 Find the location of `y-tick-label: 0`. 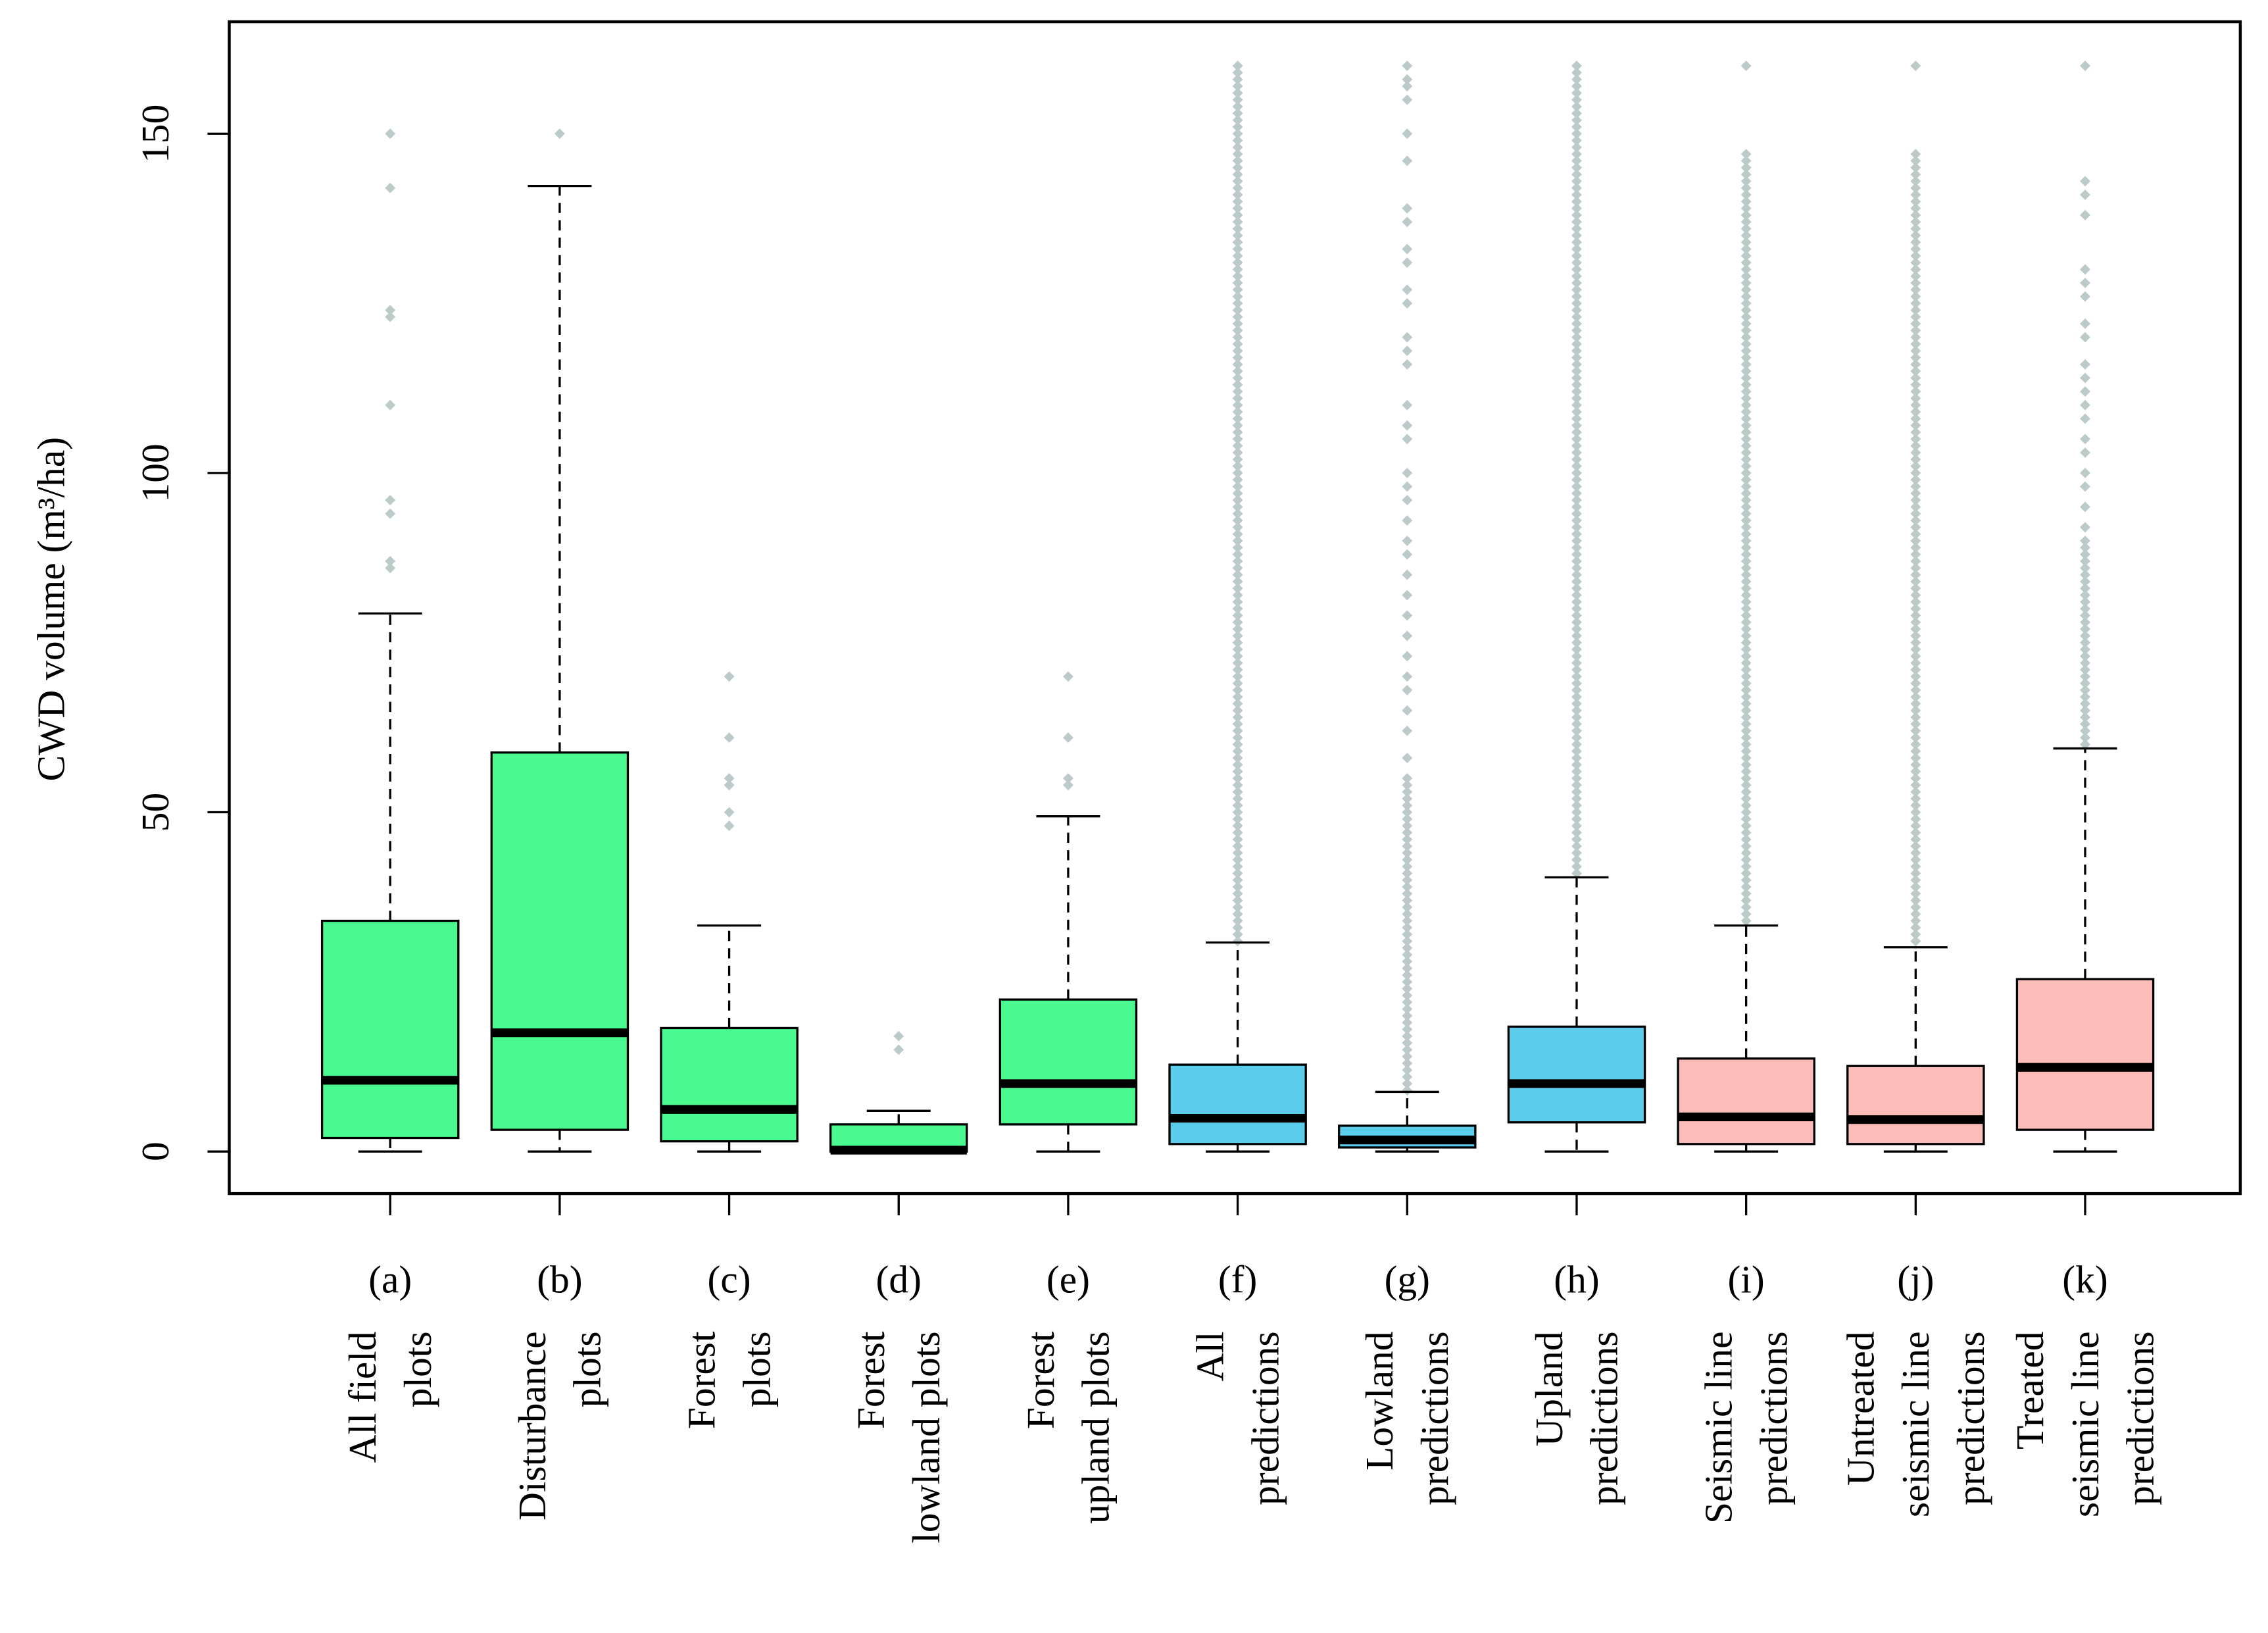

y-tick-label: 0 is located at coordinates (155, 1151).